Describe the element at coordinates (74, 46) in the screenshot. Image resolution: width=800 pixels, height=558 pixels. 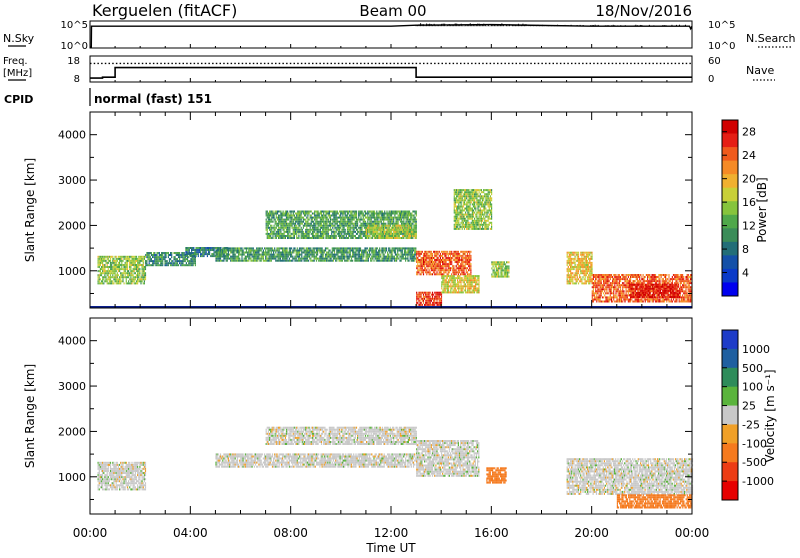
I see `nsky-left-tick-bottom: 10^0` at that location.